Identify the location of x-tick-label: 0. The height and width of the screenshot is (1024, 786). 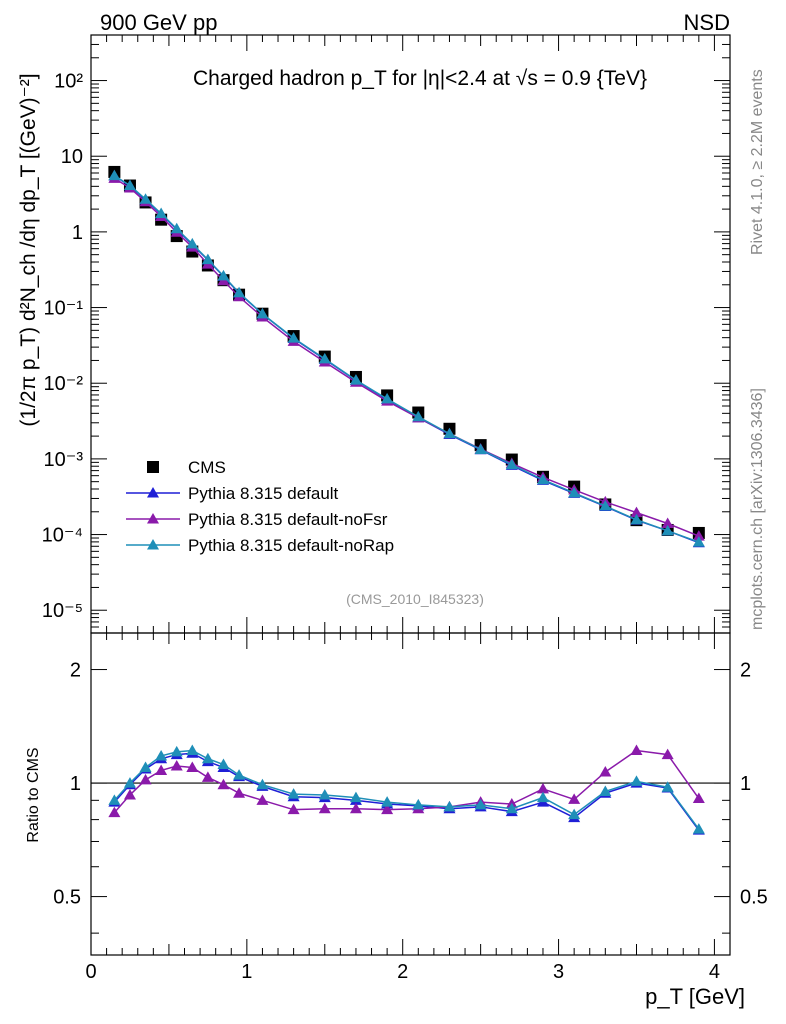
(90, 972).